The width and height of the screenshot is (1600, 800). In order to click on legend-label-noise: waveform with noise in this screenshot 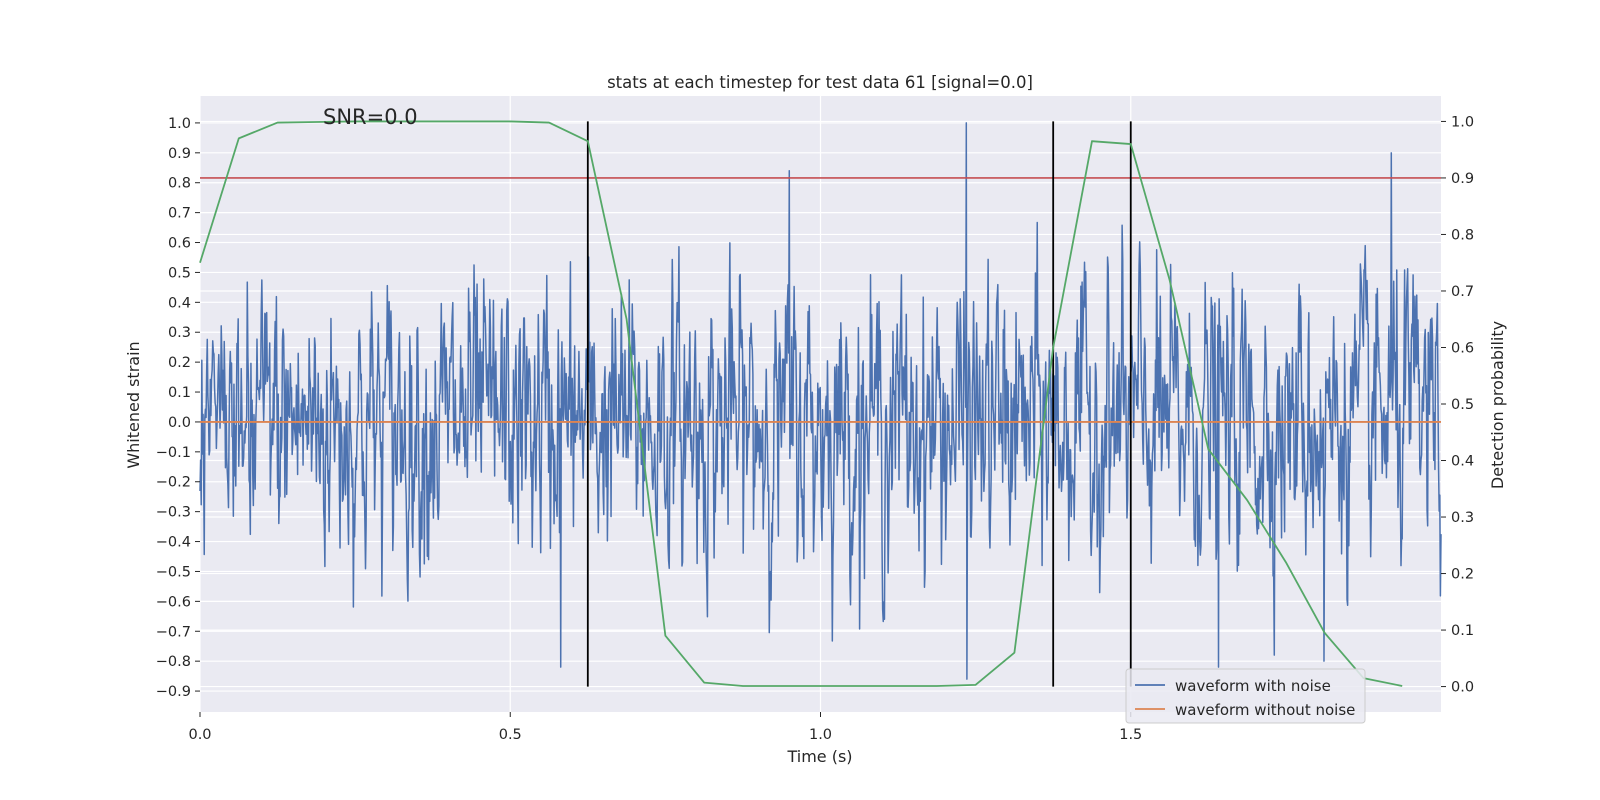, I will do `click(1253, 686)`.